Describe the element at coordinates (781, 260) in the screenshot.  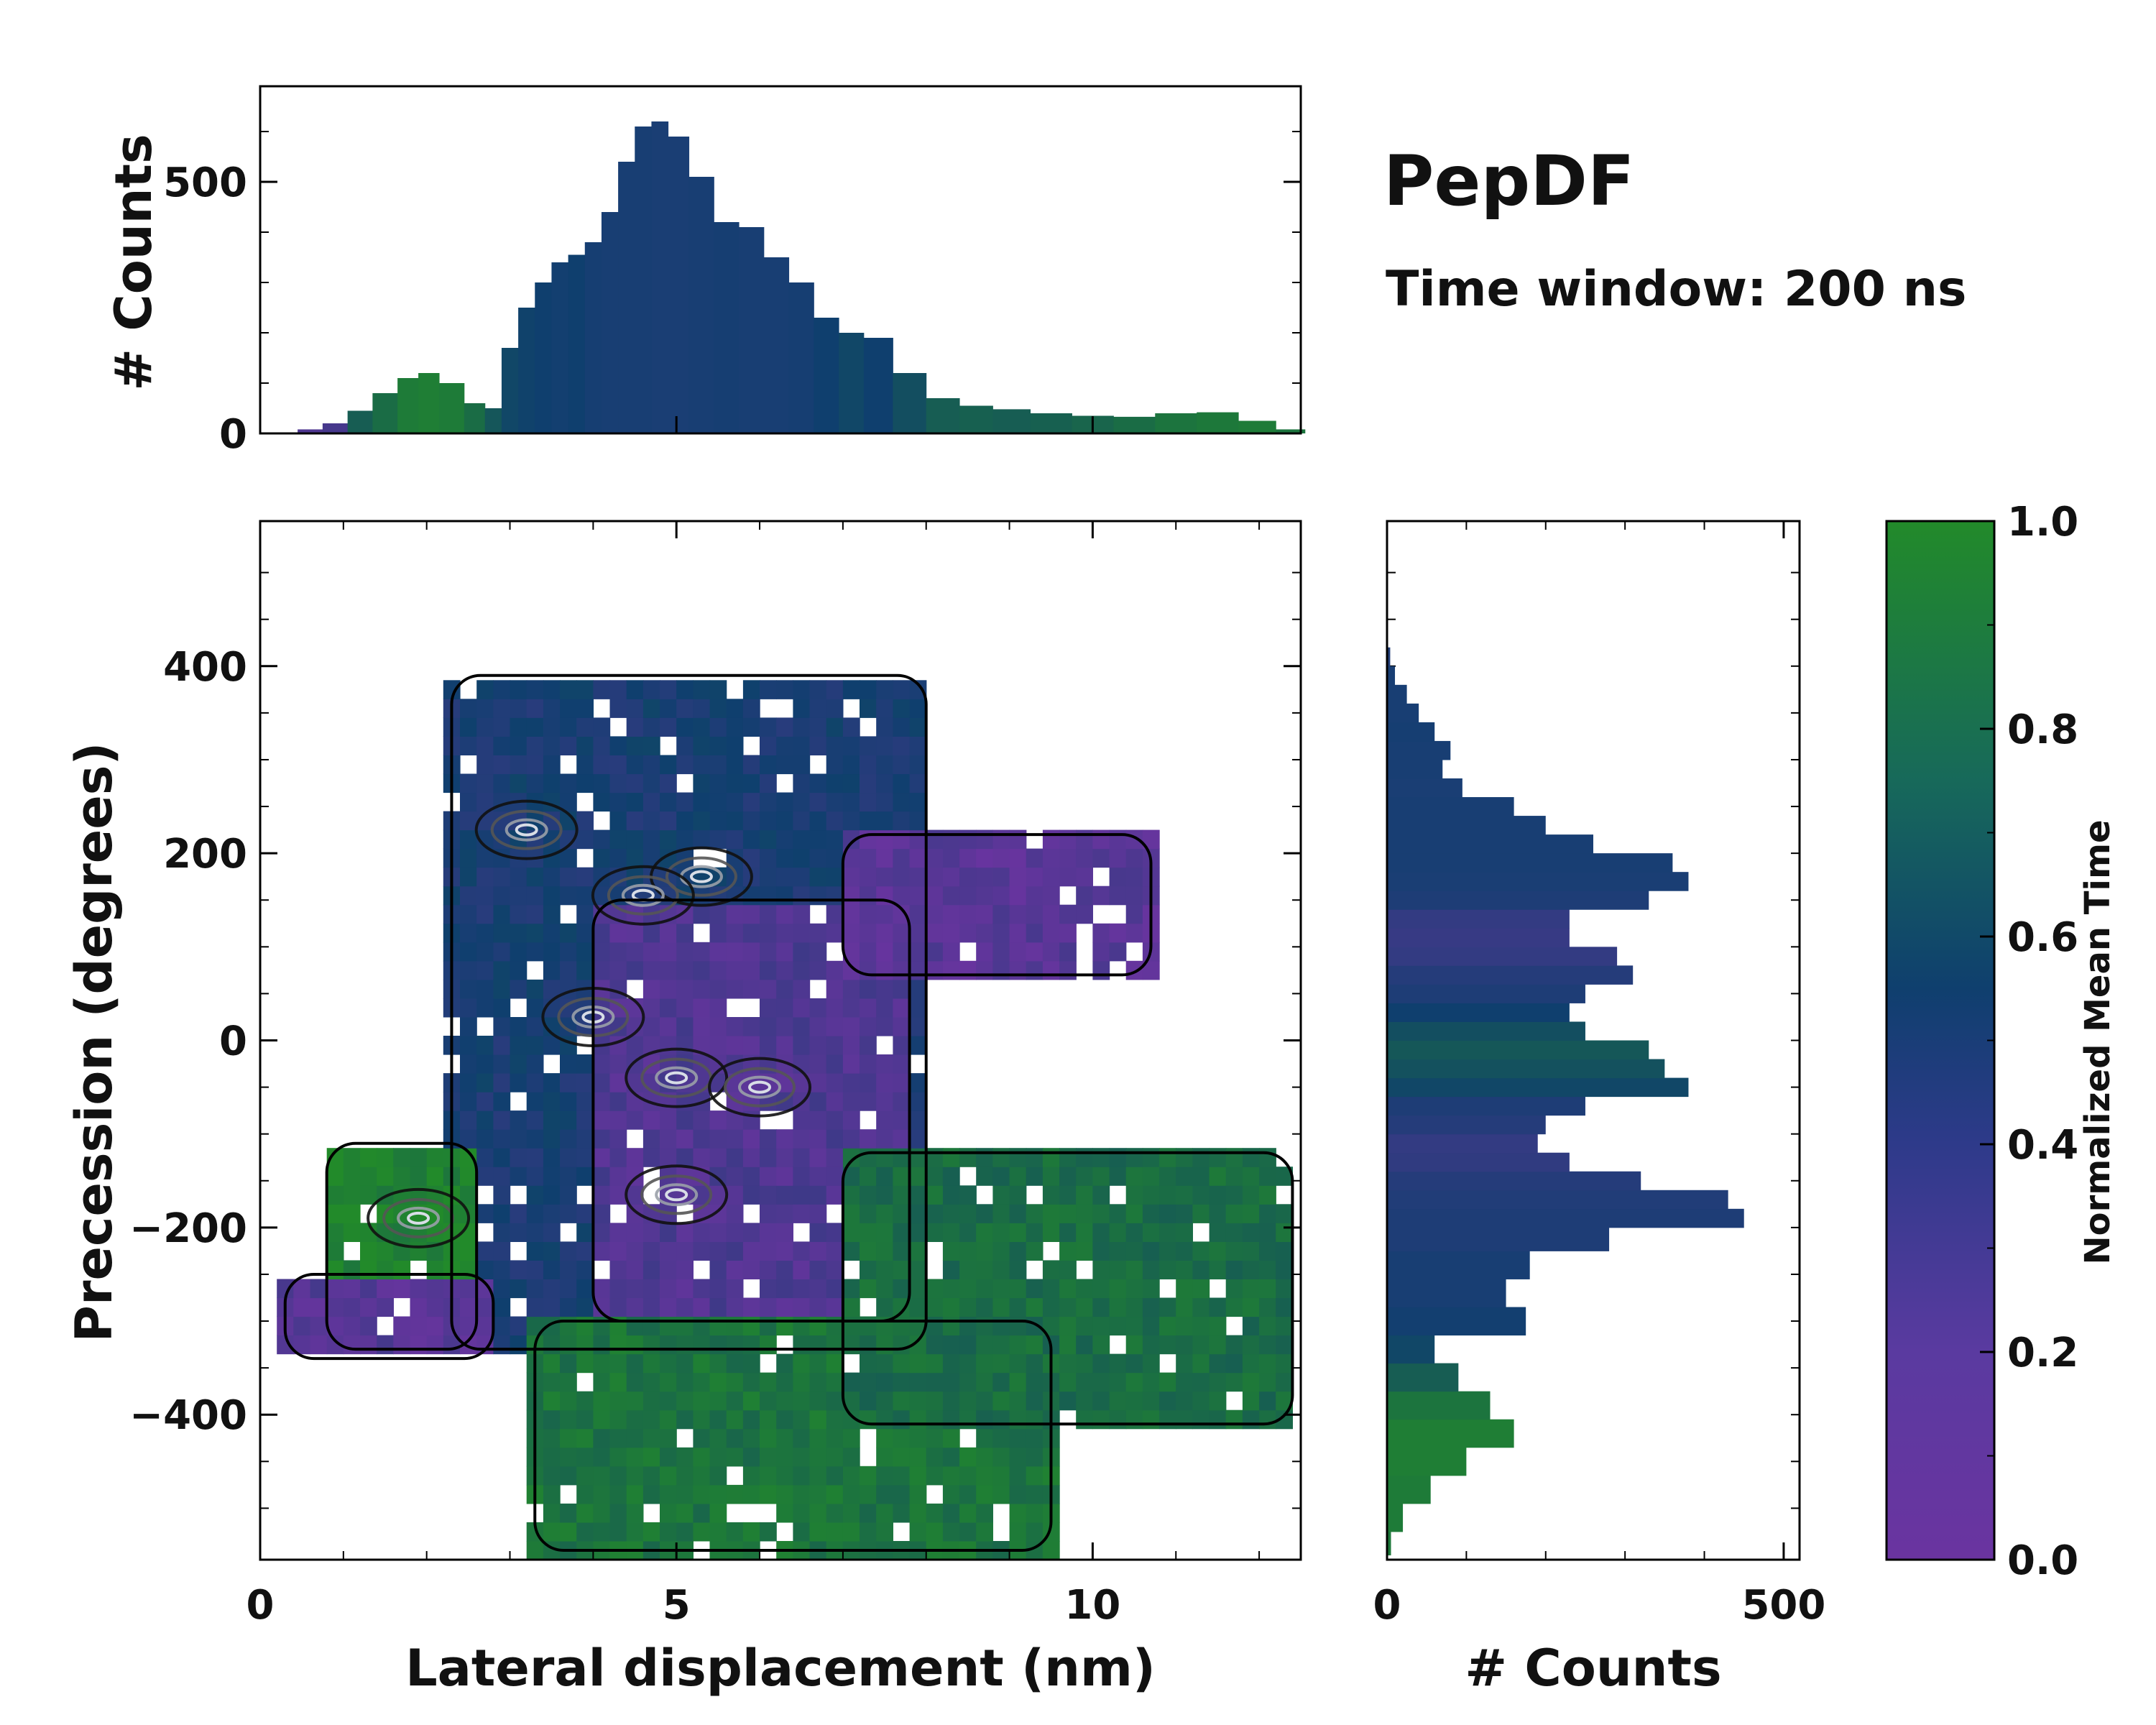
I see `top-histogram-frame` at that location.